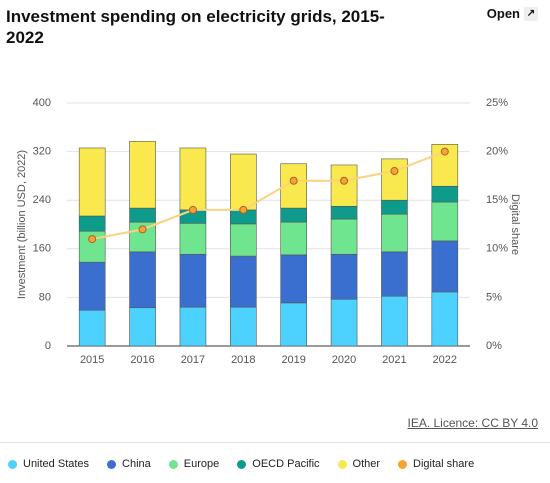  What do you see at coordinates (243, 360) in the screenshot?
I see `x-tick-label: 2018` at bounding box center [243, 360].